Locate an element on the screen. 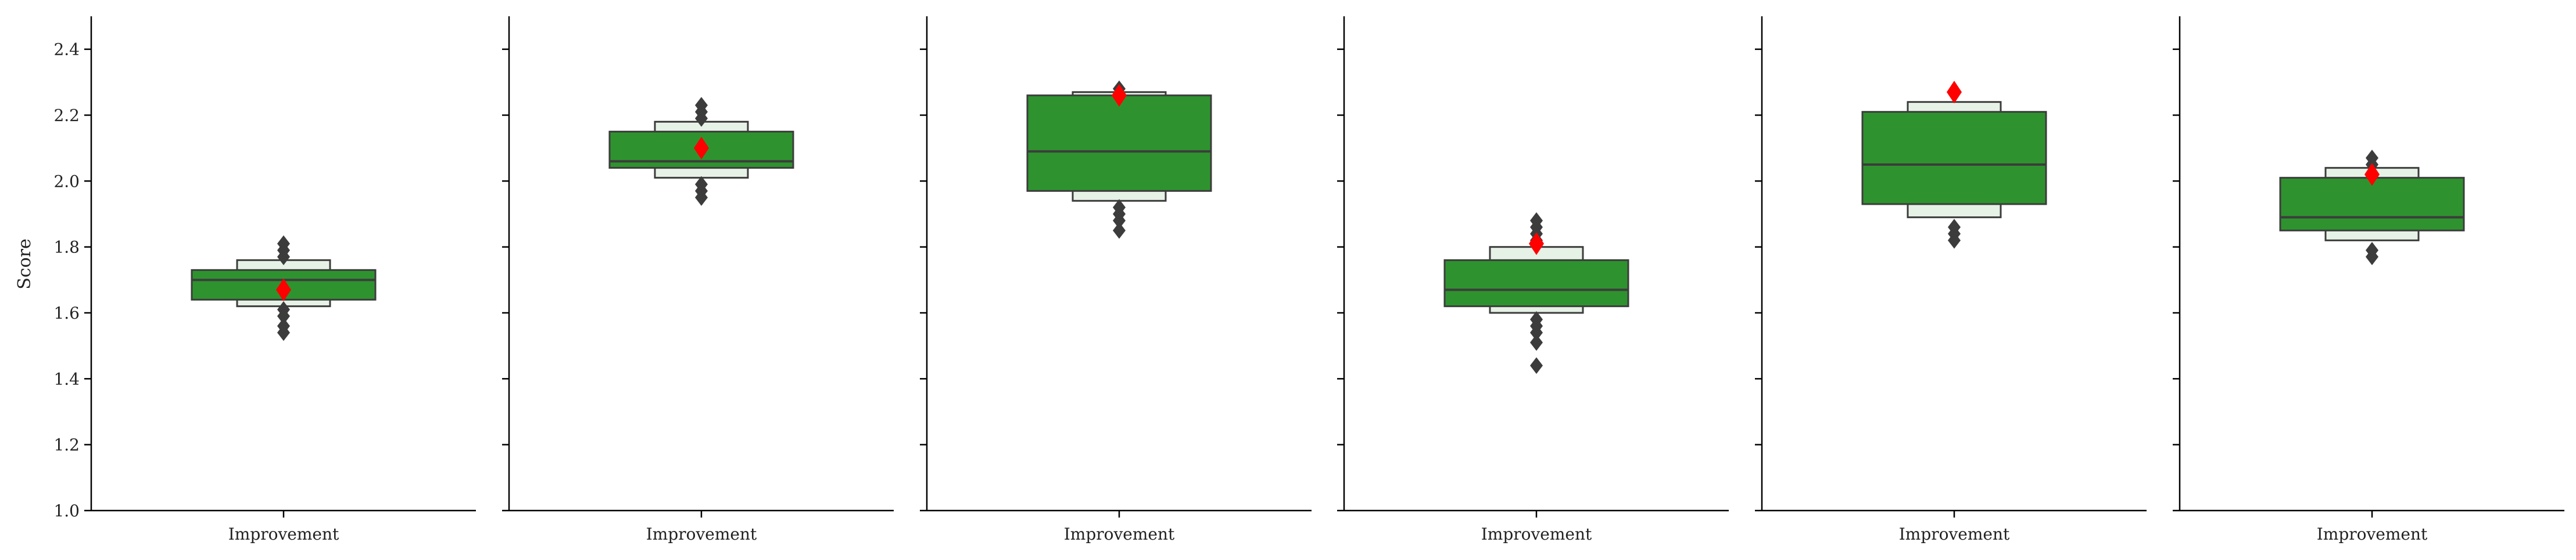 This screenshot has width=2576, height=560. panel-6: Improvement is located at coordinates (2368, 280).